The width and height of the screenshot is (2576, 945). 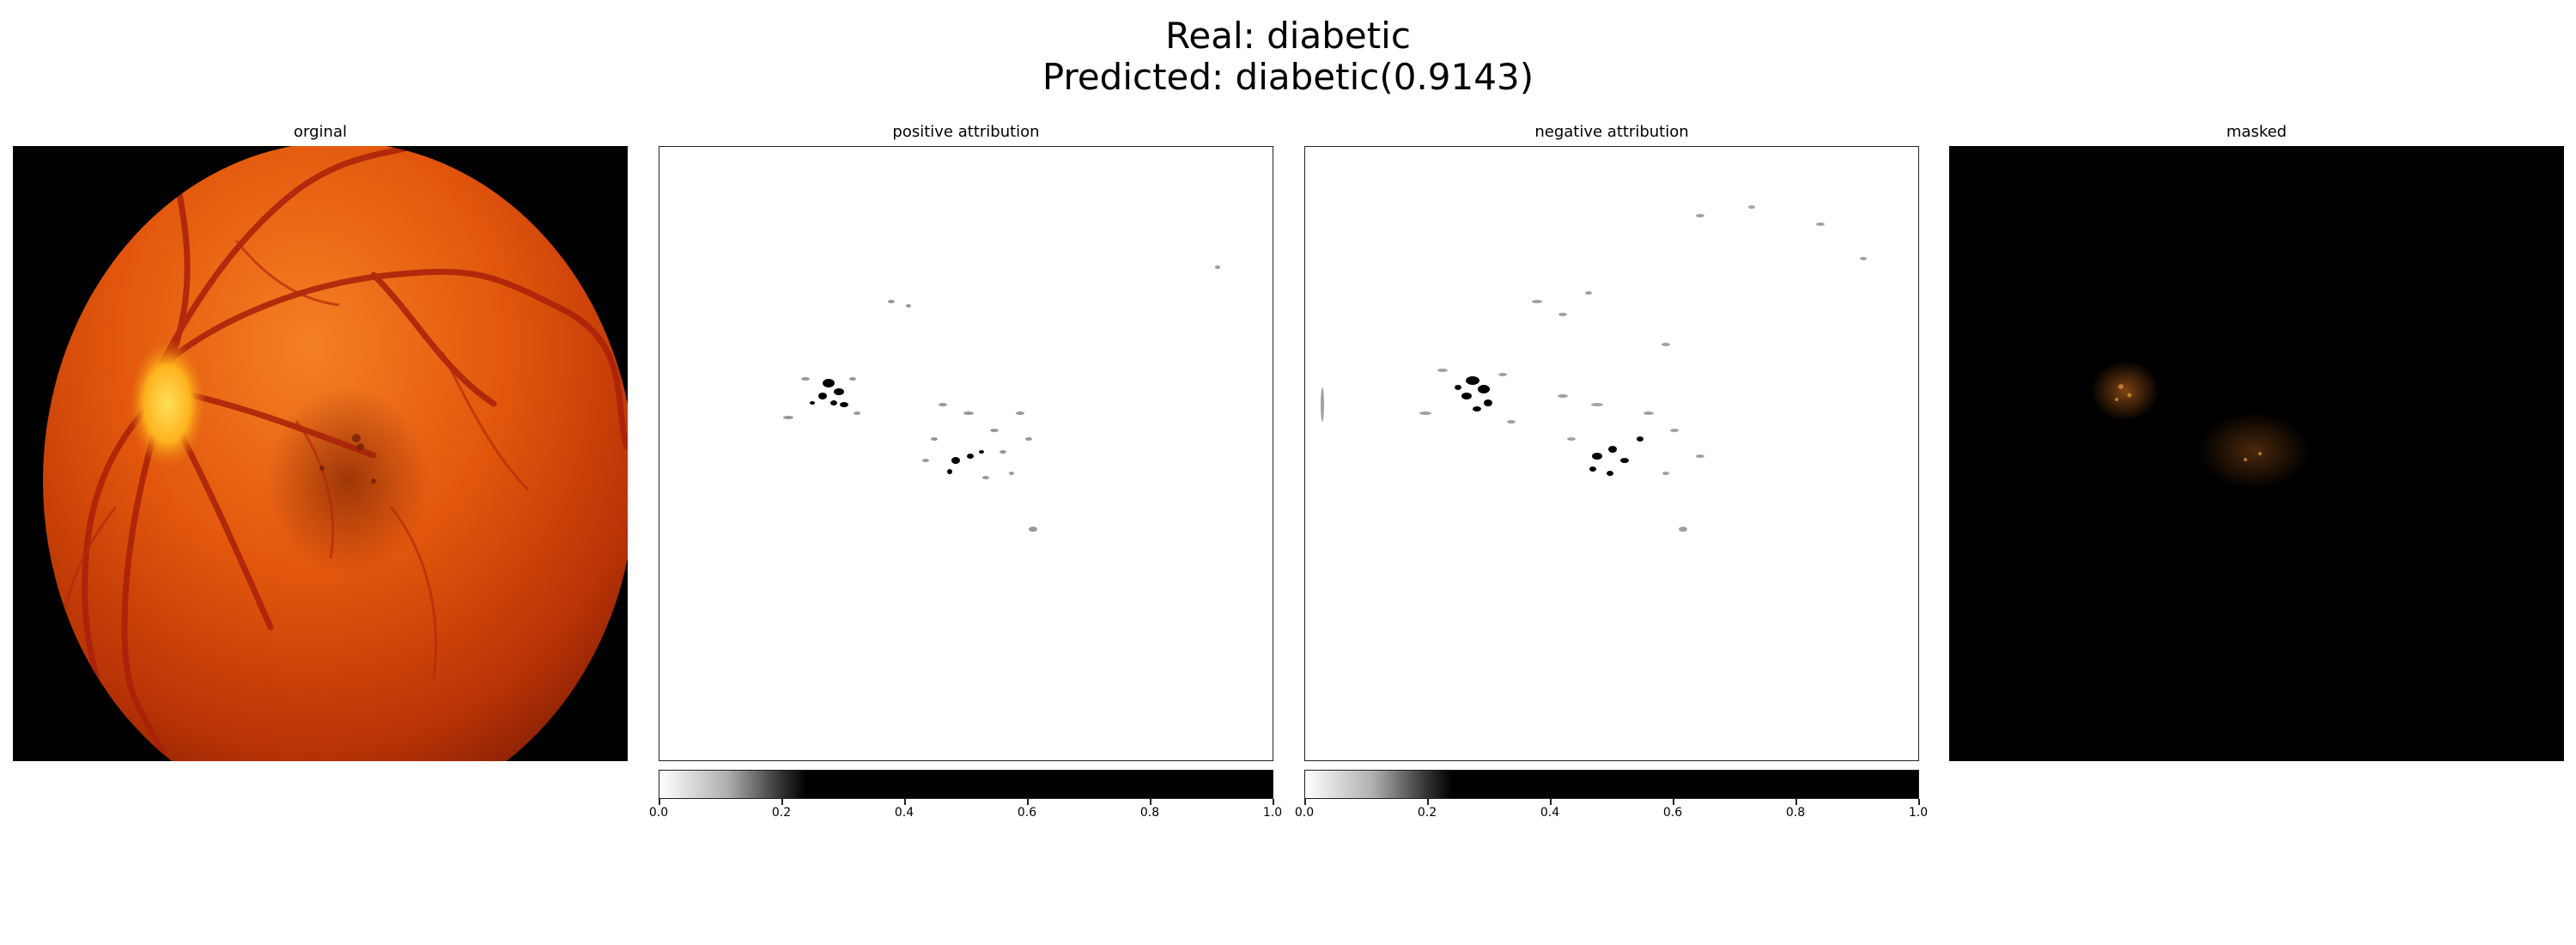 I want to click on masked-image, so click(x=2200, y=425).